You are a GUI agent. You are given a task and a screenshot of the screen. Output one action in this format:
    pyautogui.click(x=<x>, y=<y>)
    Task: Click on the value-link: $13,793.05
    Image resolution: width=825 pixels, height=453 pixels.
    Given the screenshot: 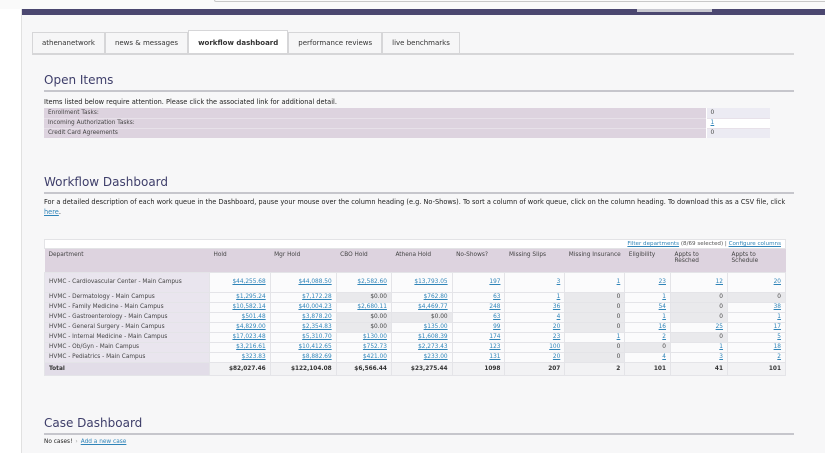 What is the action you would take?
    pyautogui.click(x=431, y=282)
    